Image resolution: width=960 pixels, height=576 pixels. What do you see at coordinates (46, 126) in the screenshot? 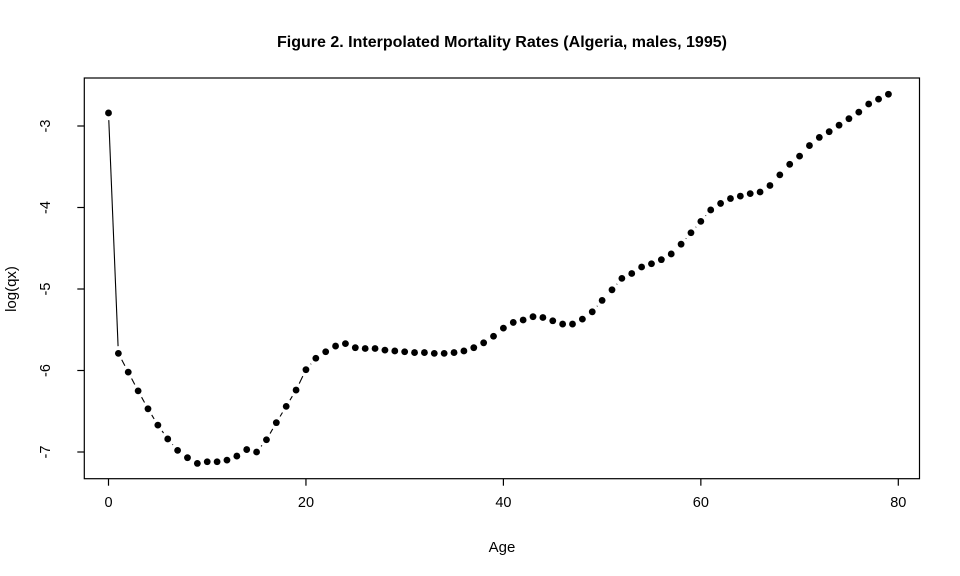
I see `y-tick-label: -3` at bounding box center [46, 126].